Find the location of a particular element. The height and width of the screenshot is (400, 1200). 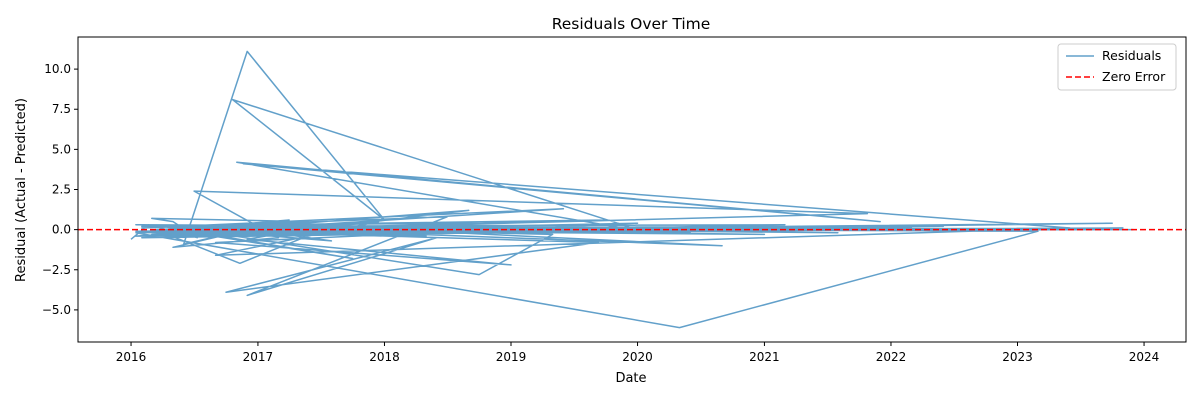

legend-label: Zero Error is located at coordinates (1134, 76).